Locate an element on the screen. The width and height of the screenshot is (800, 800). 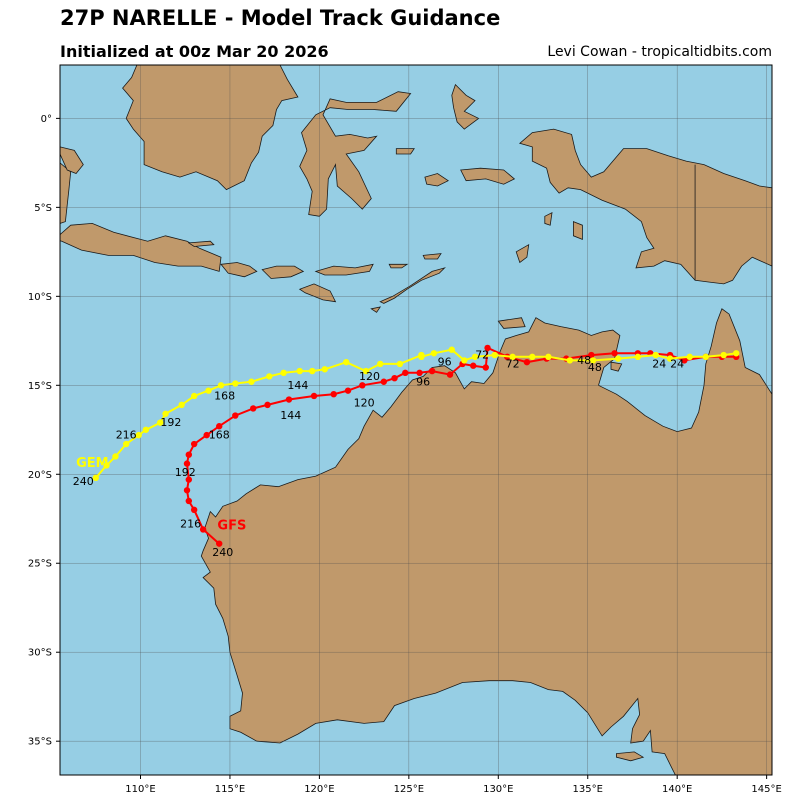
lon-tick-label: 115°E is located at coordinates (230, 789).